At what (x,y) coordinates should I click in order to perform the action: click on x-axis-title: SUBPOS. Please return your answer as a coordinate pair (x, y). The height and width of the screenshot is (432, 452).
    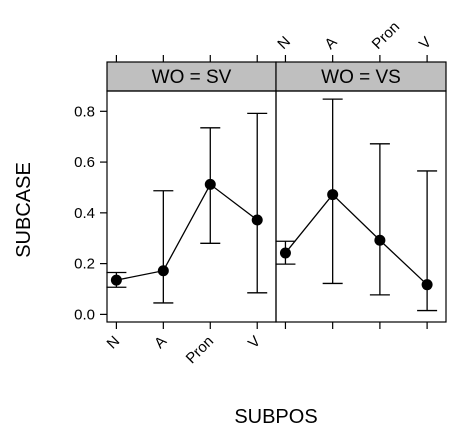
    Looking at the image, I should click on (275, 417).